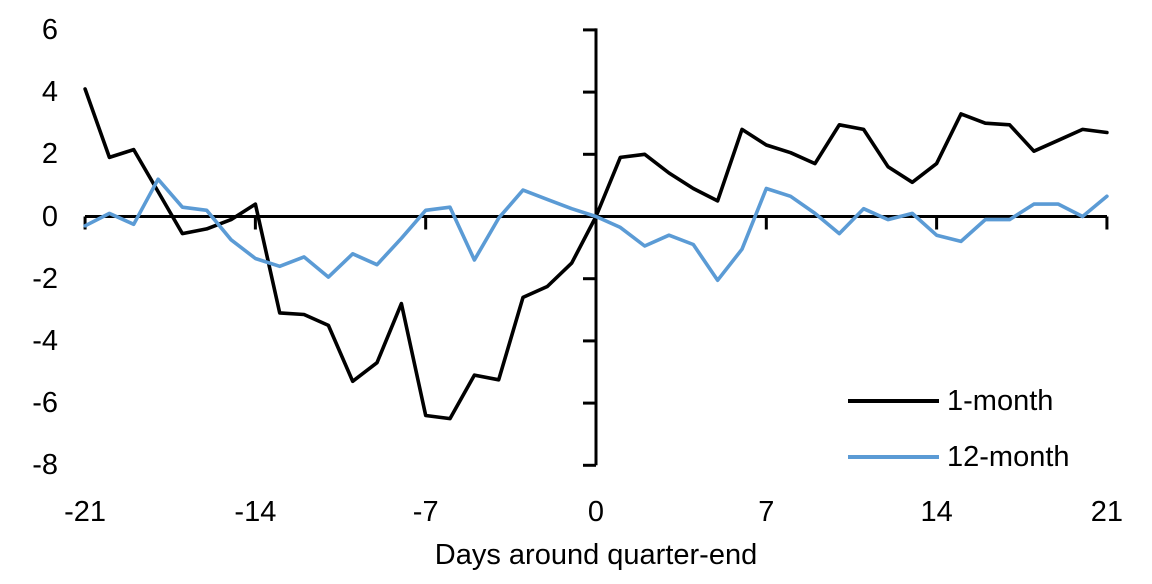 Image resolution: width=1152 pixels, height=584 pixels. I want to click on legend-line-swatch-blue, so click(893, 457).